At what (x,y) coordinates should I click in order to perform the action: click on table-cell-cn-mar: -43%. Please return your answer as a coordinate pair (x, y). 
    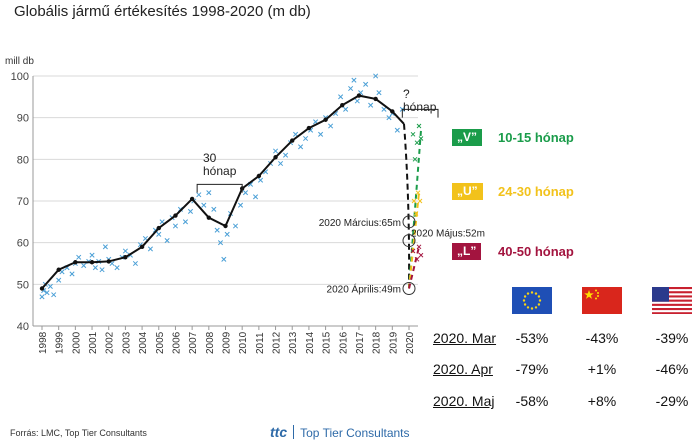
    Looking at the image, I should click on (602, 338).